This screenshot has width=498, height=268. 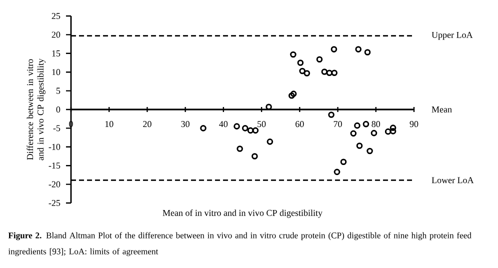 What do you see at coordinates (338, 124) in the screenshot?
I see `x-tick-label: 70` at bounding box center [338, 124].